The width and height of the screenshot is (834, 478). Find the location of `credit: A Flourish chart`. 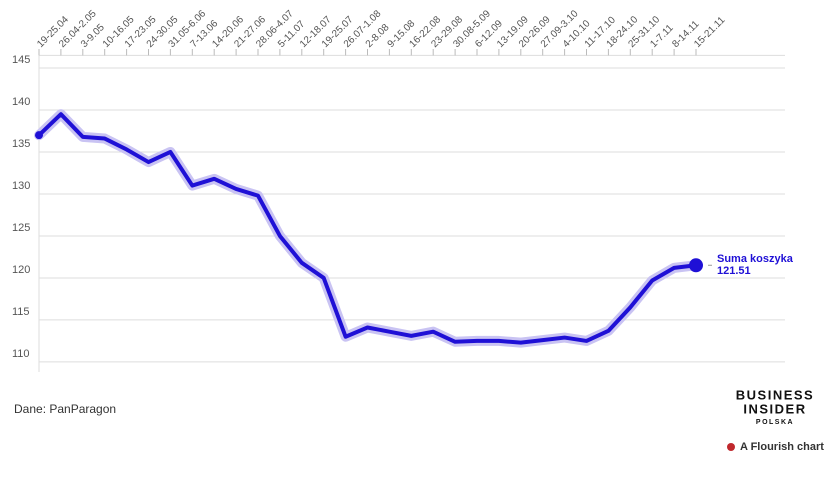

credit: A Flourish chart is located at coordinates (782, 447).